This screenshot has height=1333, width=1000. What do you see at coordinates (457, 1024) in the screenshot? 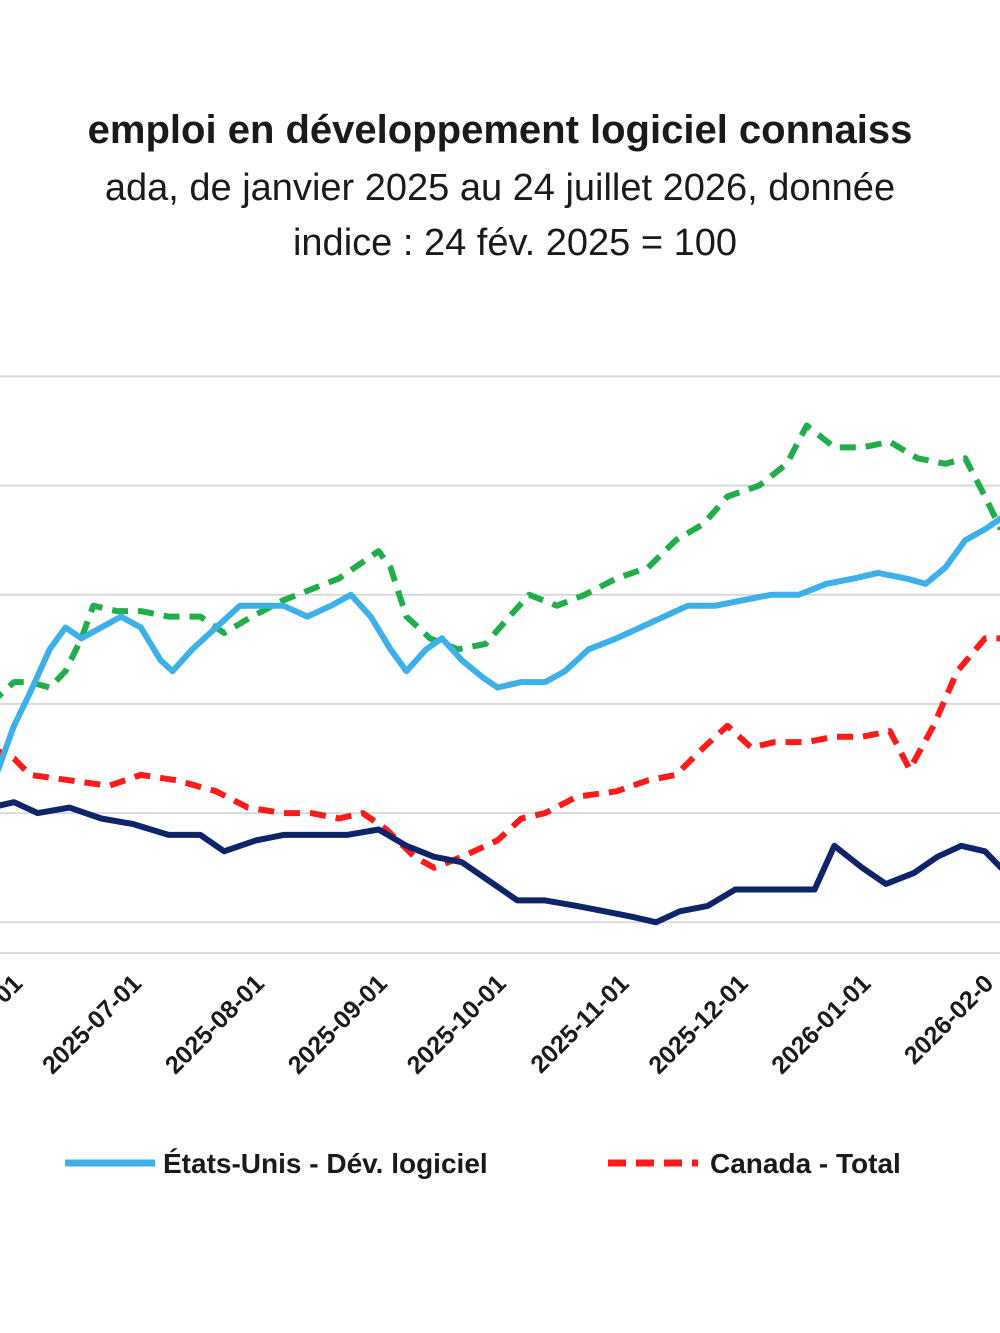
I see `x-tick-label: 2025-10-01` at bounding box center [457, 1024].